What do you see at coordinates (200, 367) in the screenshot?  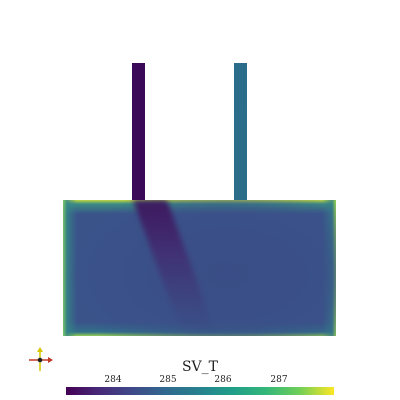 I see `colorbar-title: SV_T` at bounding box center [200, 367].